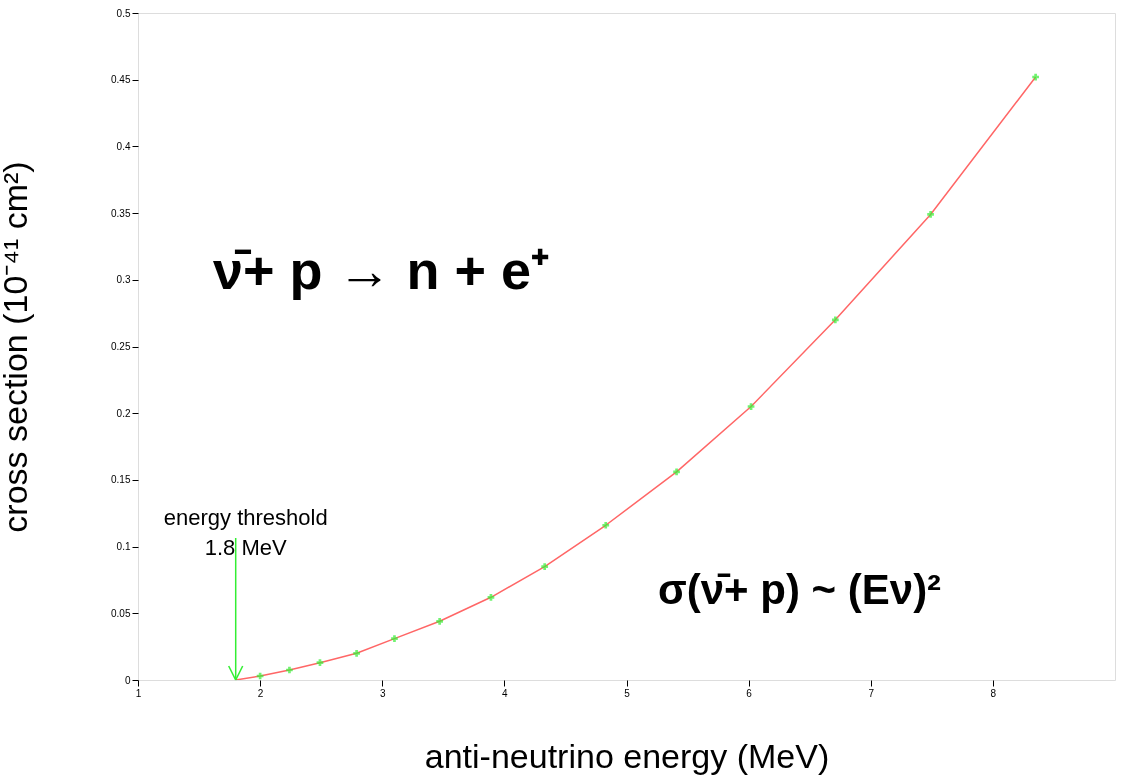 The width and height of the screenshot is (1122, 782). I want to click on y-axis-title: cross section (10⁻⁴¹ cm²), so click(17, 347).